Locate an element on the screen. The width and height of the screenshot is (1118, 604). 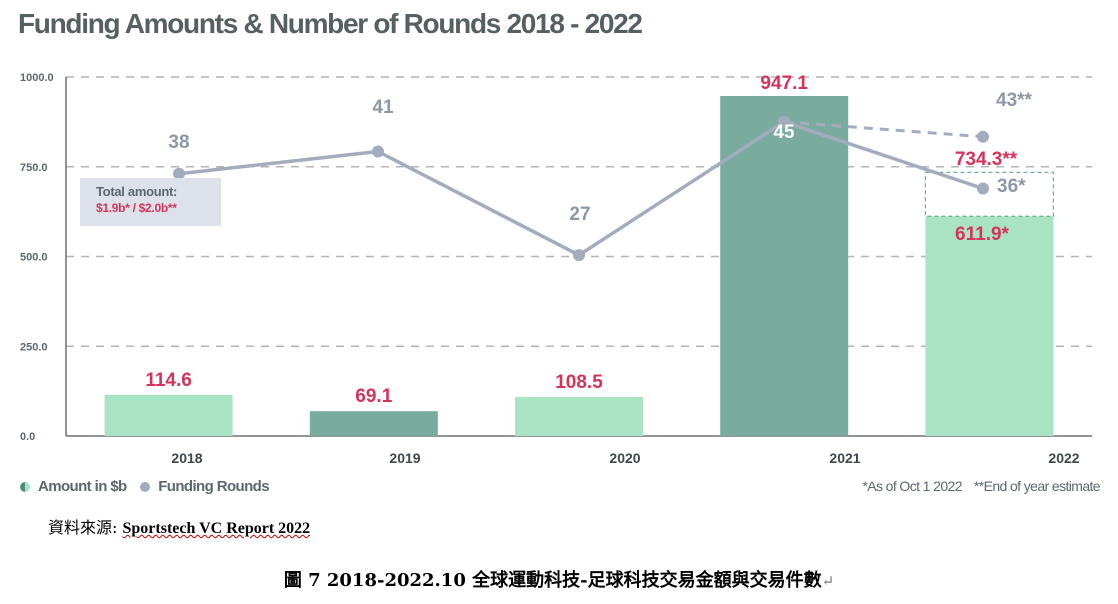
amount-data-label: 611.9* is located at coordinates (982, 234).